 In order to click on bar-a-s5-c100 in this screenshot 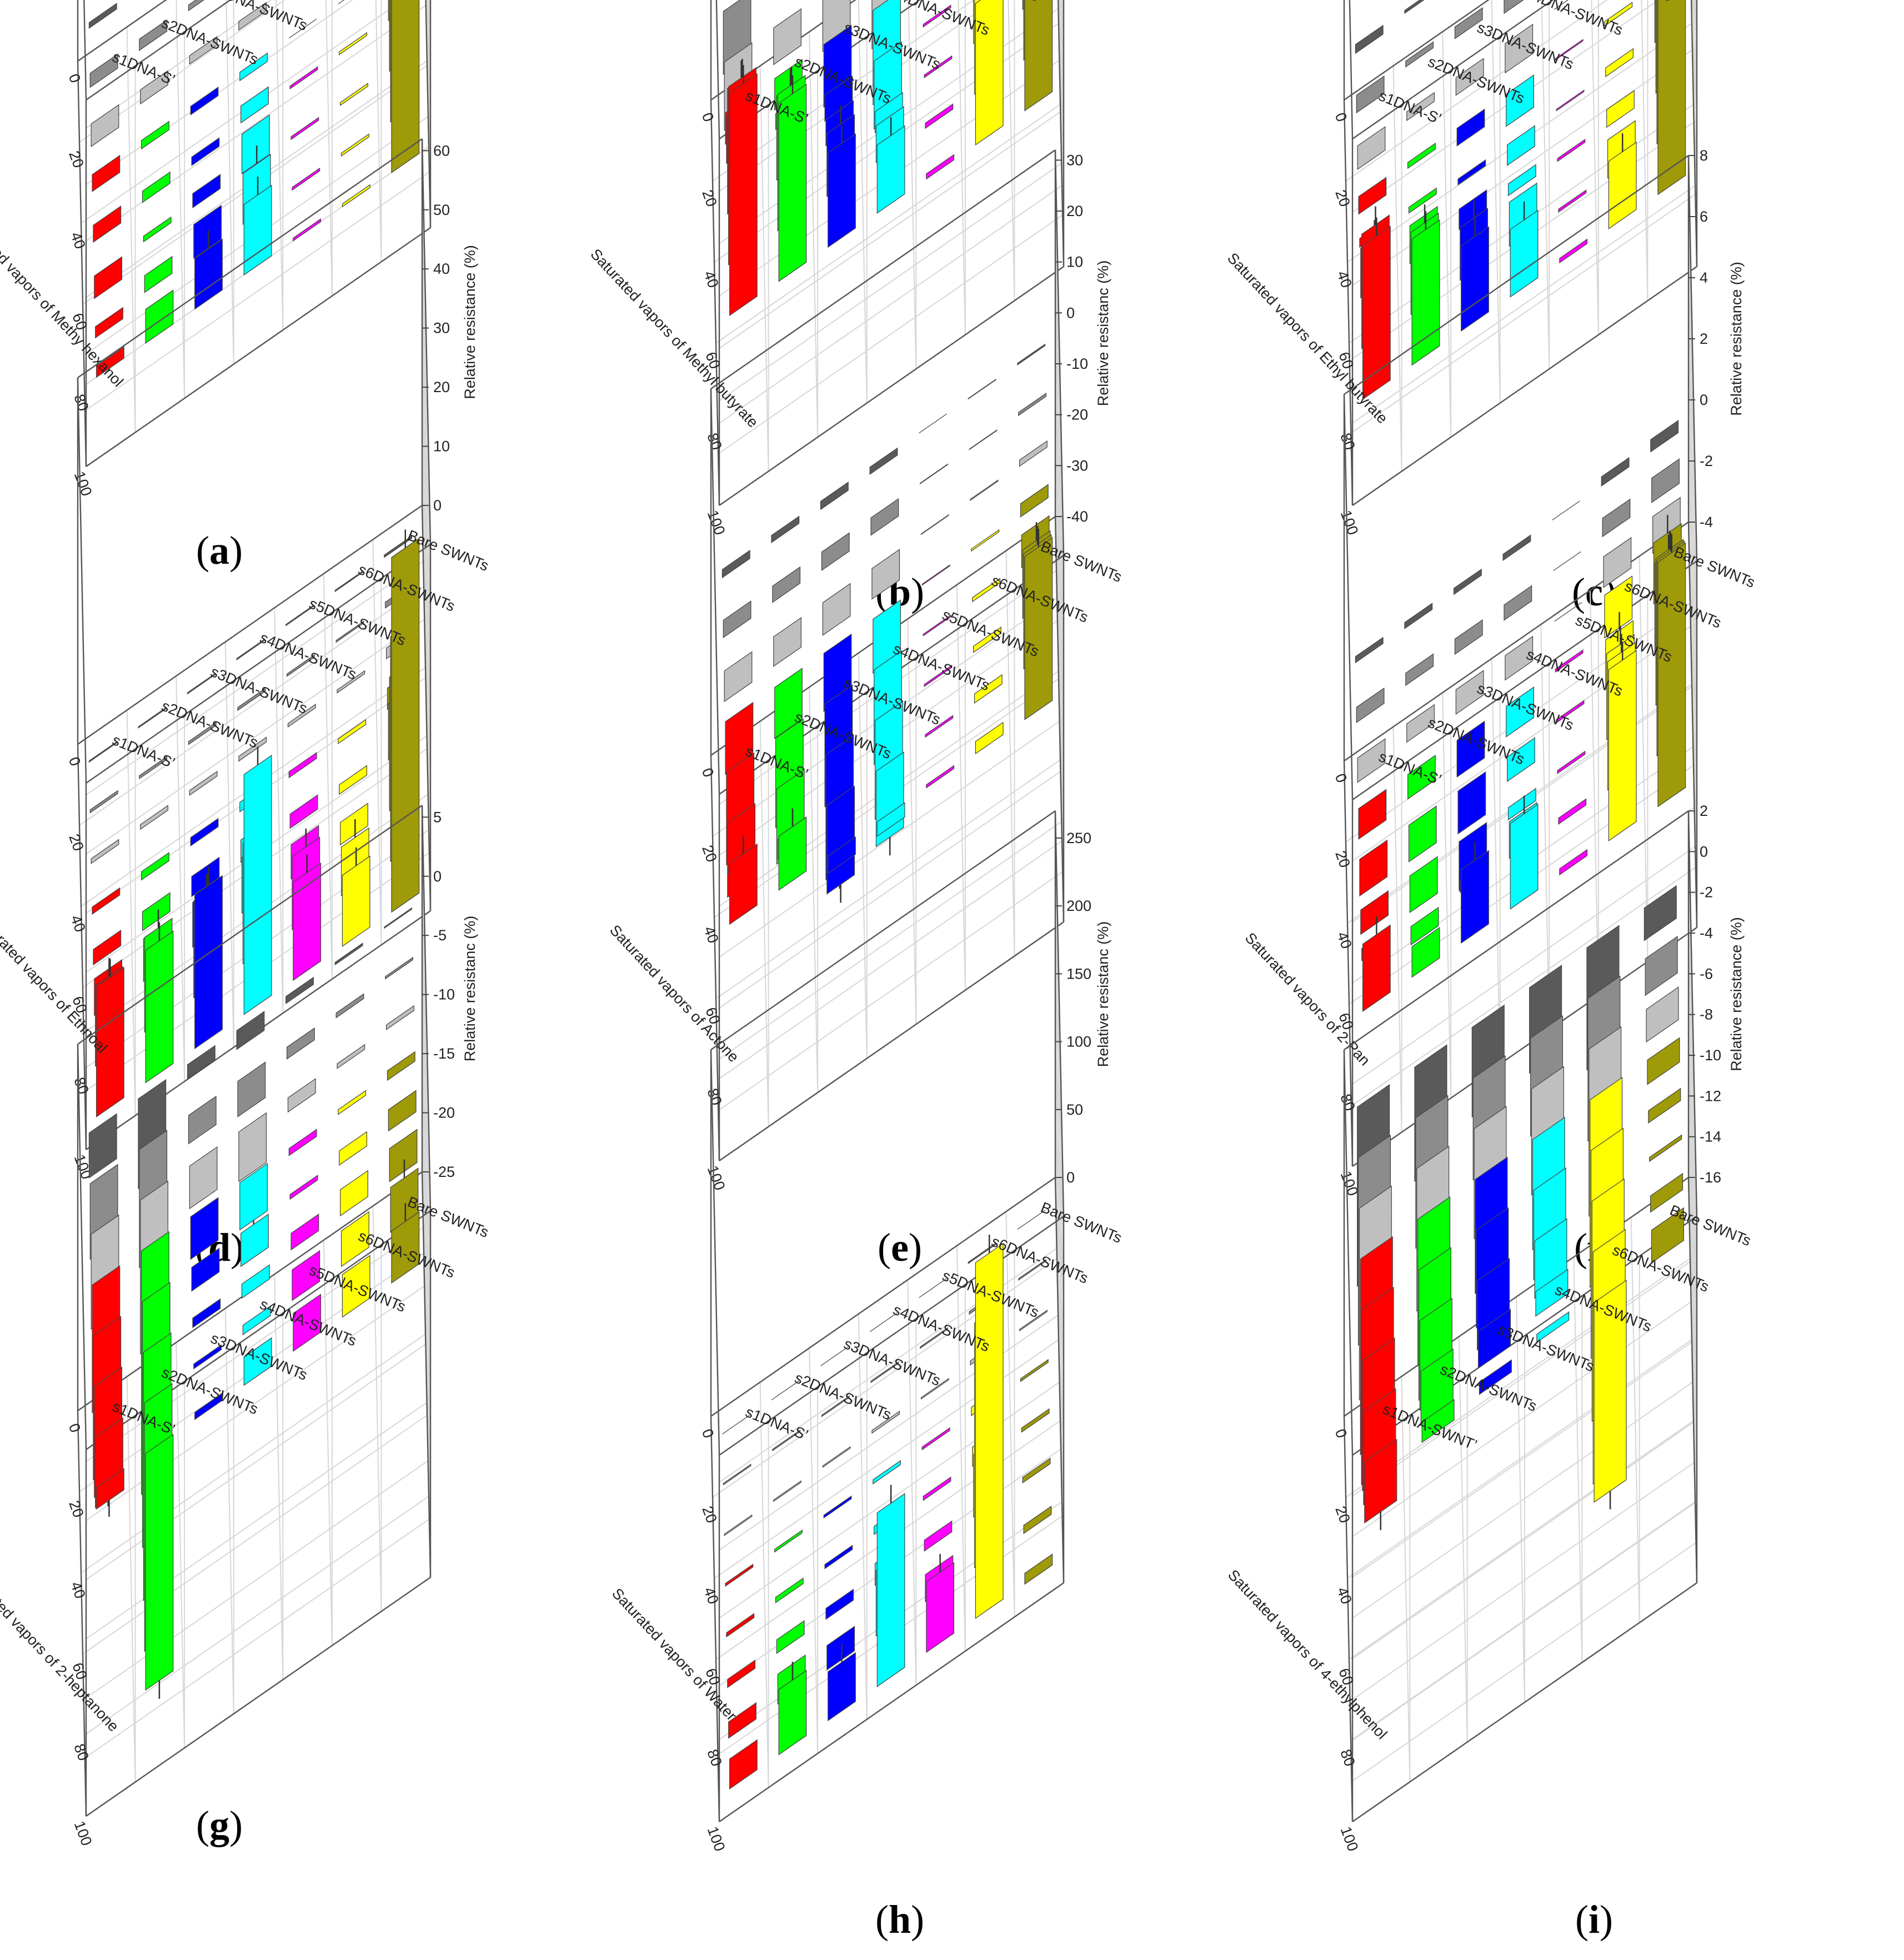, I will do `click(307, 230)`.